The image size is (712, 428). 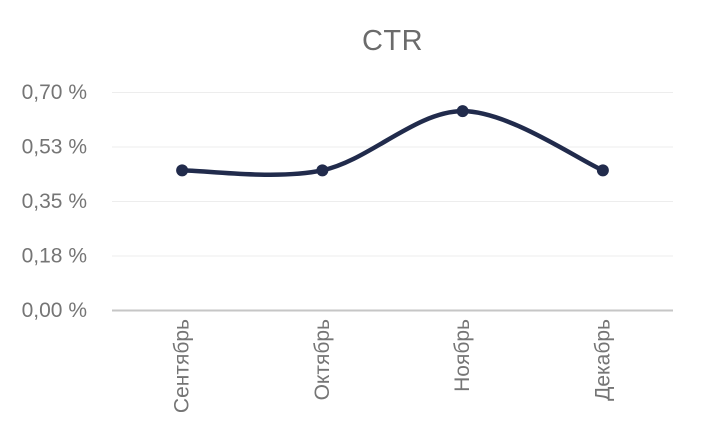 I want to click on y-axis-tick-label: 0,35 %, so click(x=54, y=201).